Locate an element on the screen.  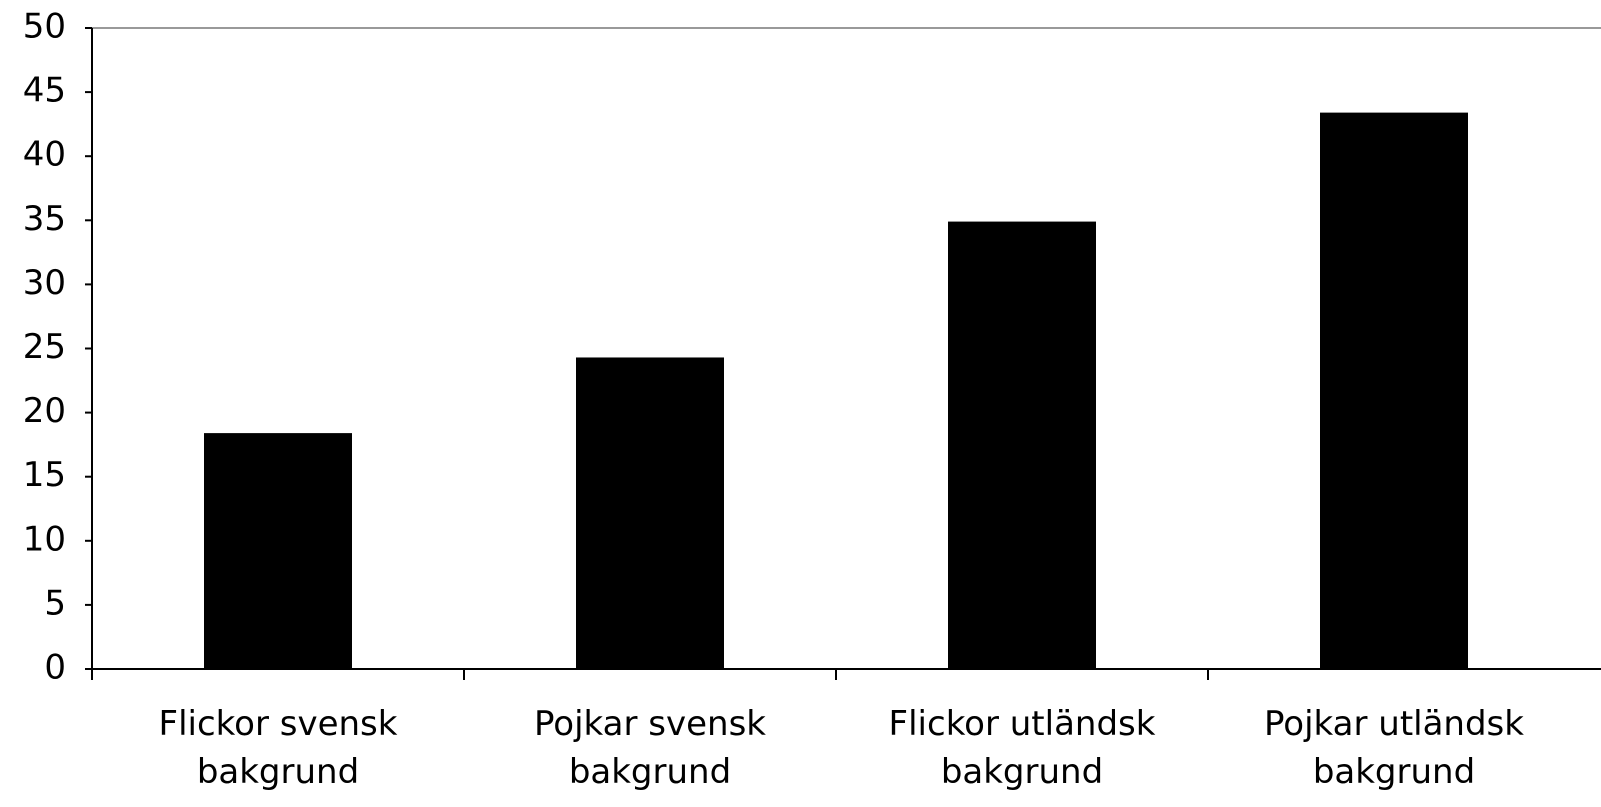
y-tick-label: 10 is located at coordinates (44, 539).